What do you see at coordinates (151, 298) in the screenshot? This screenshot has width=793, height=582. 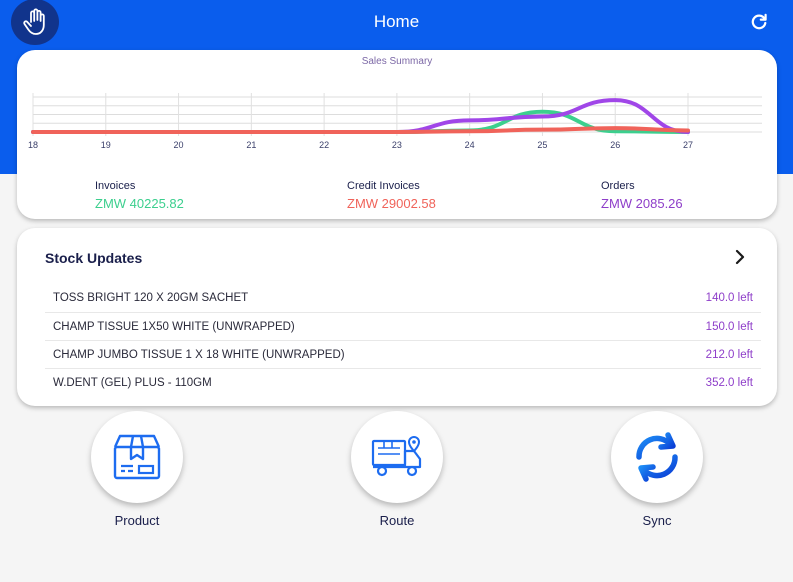 I see `stock-item-name: TOSS BRIGHT 120 X 20GM SACHET` at bounding box center [151, 298].